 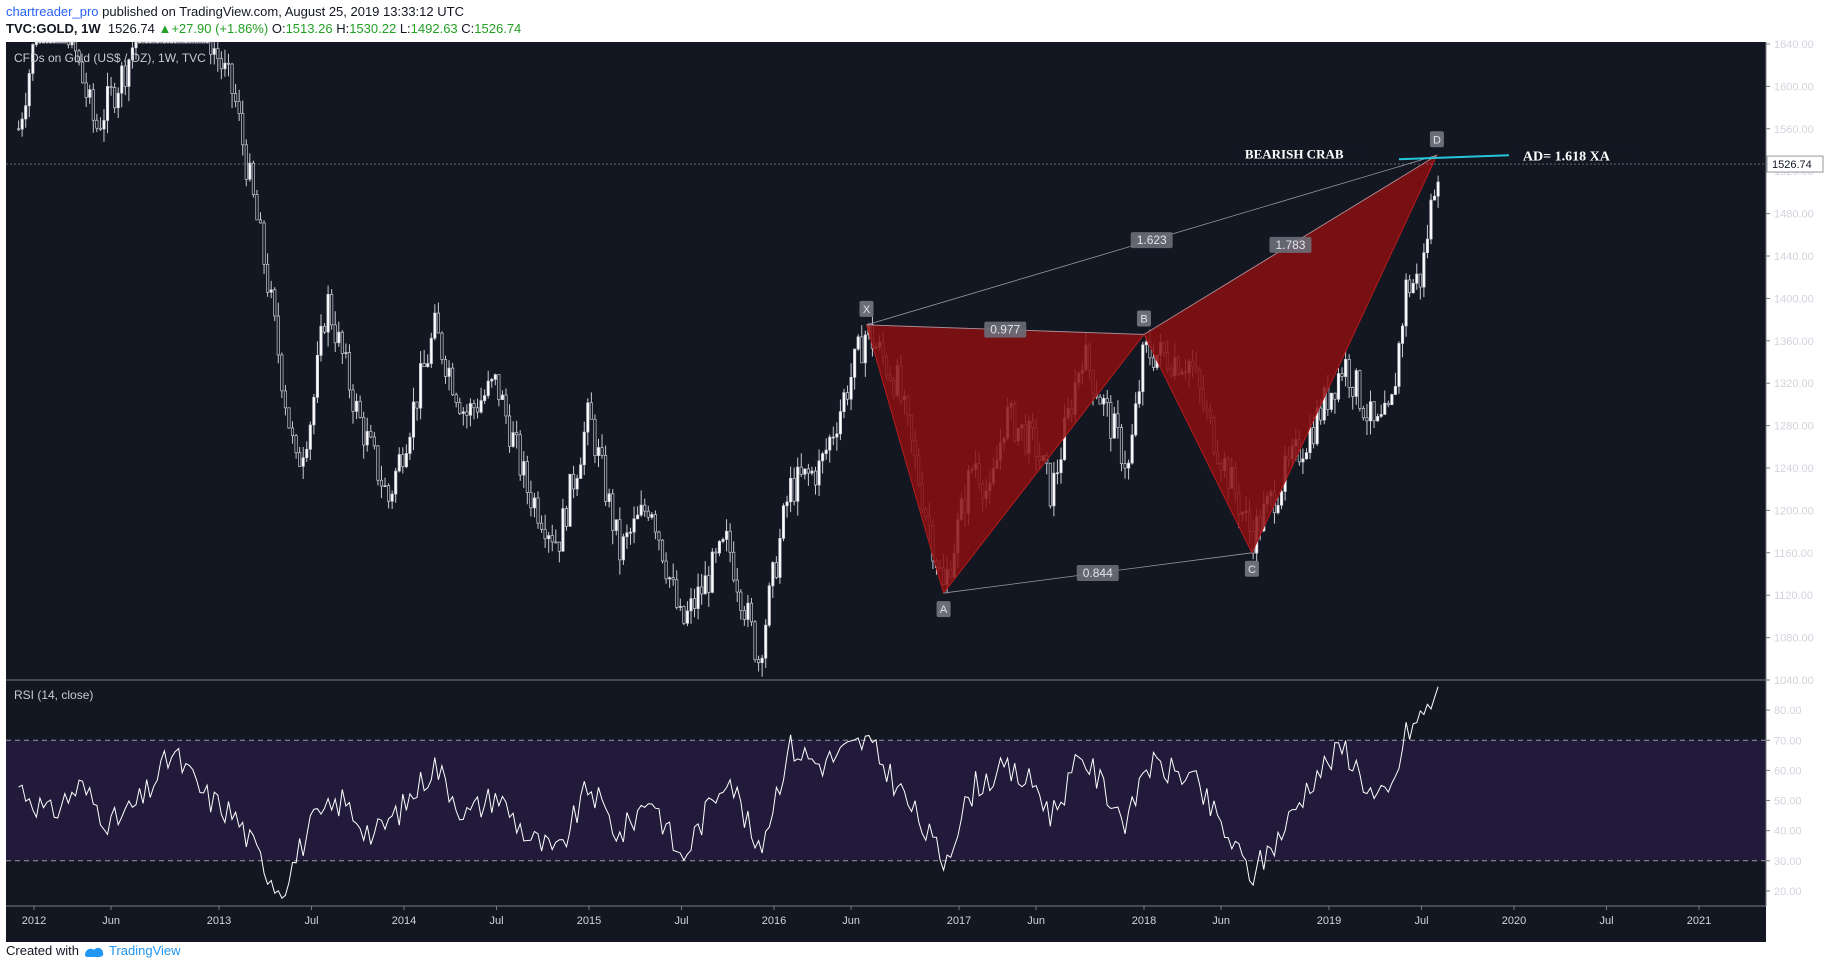 What do you see at coordinates (144, 950) in the screenshot?
I see `footer-brand: TradingView` at bounding box center [144, 950].